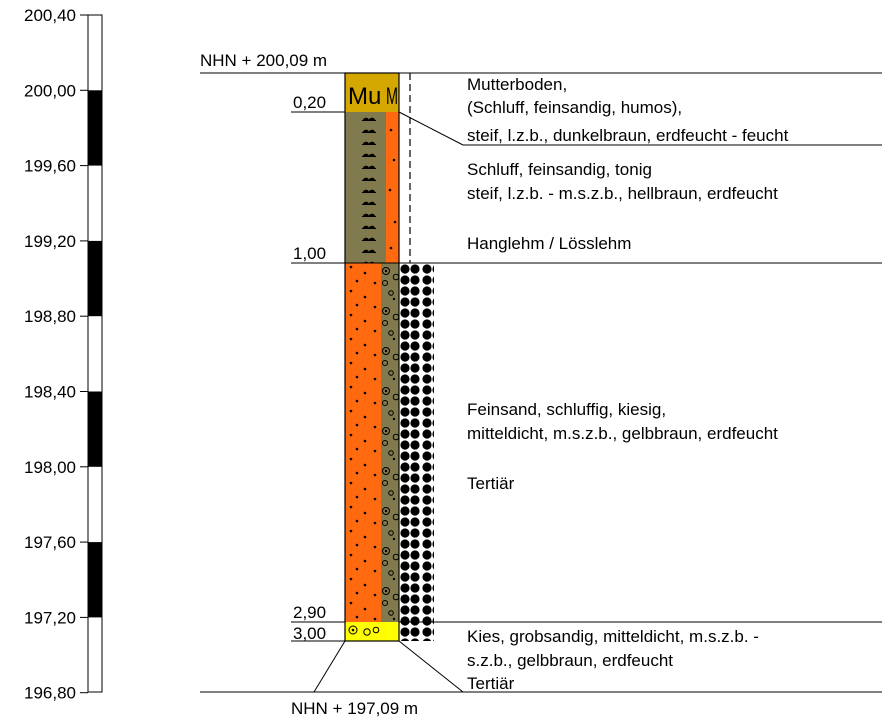  What do you see at coordinates (491, 683) in the screenshot?
I see `desc-kies-3: Tertiär` at bounding box center [491, 683].